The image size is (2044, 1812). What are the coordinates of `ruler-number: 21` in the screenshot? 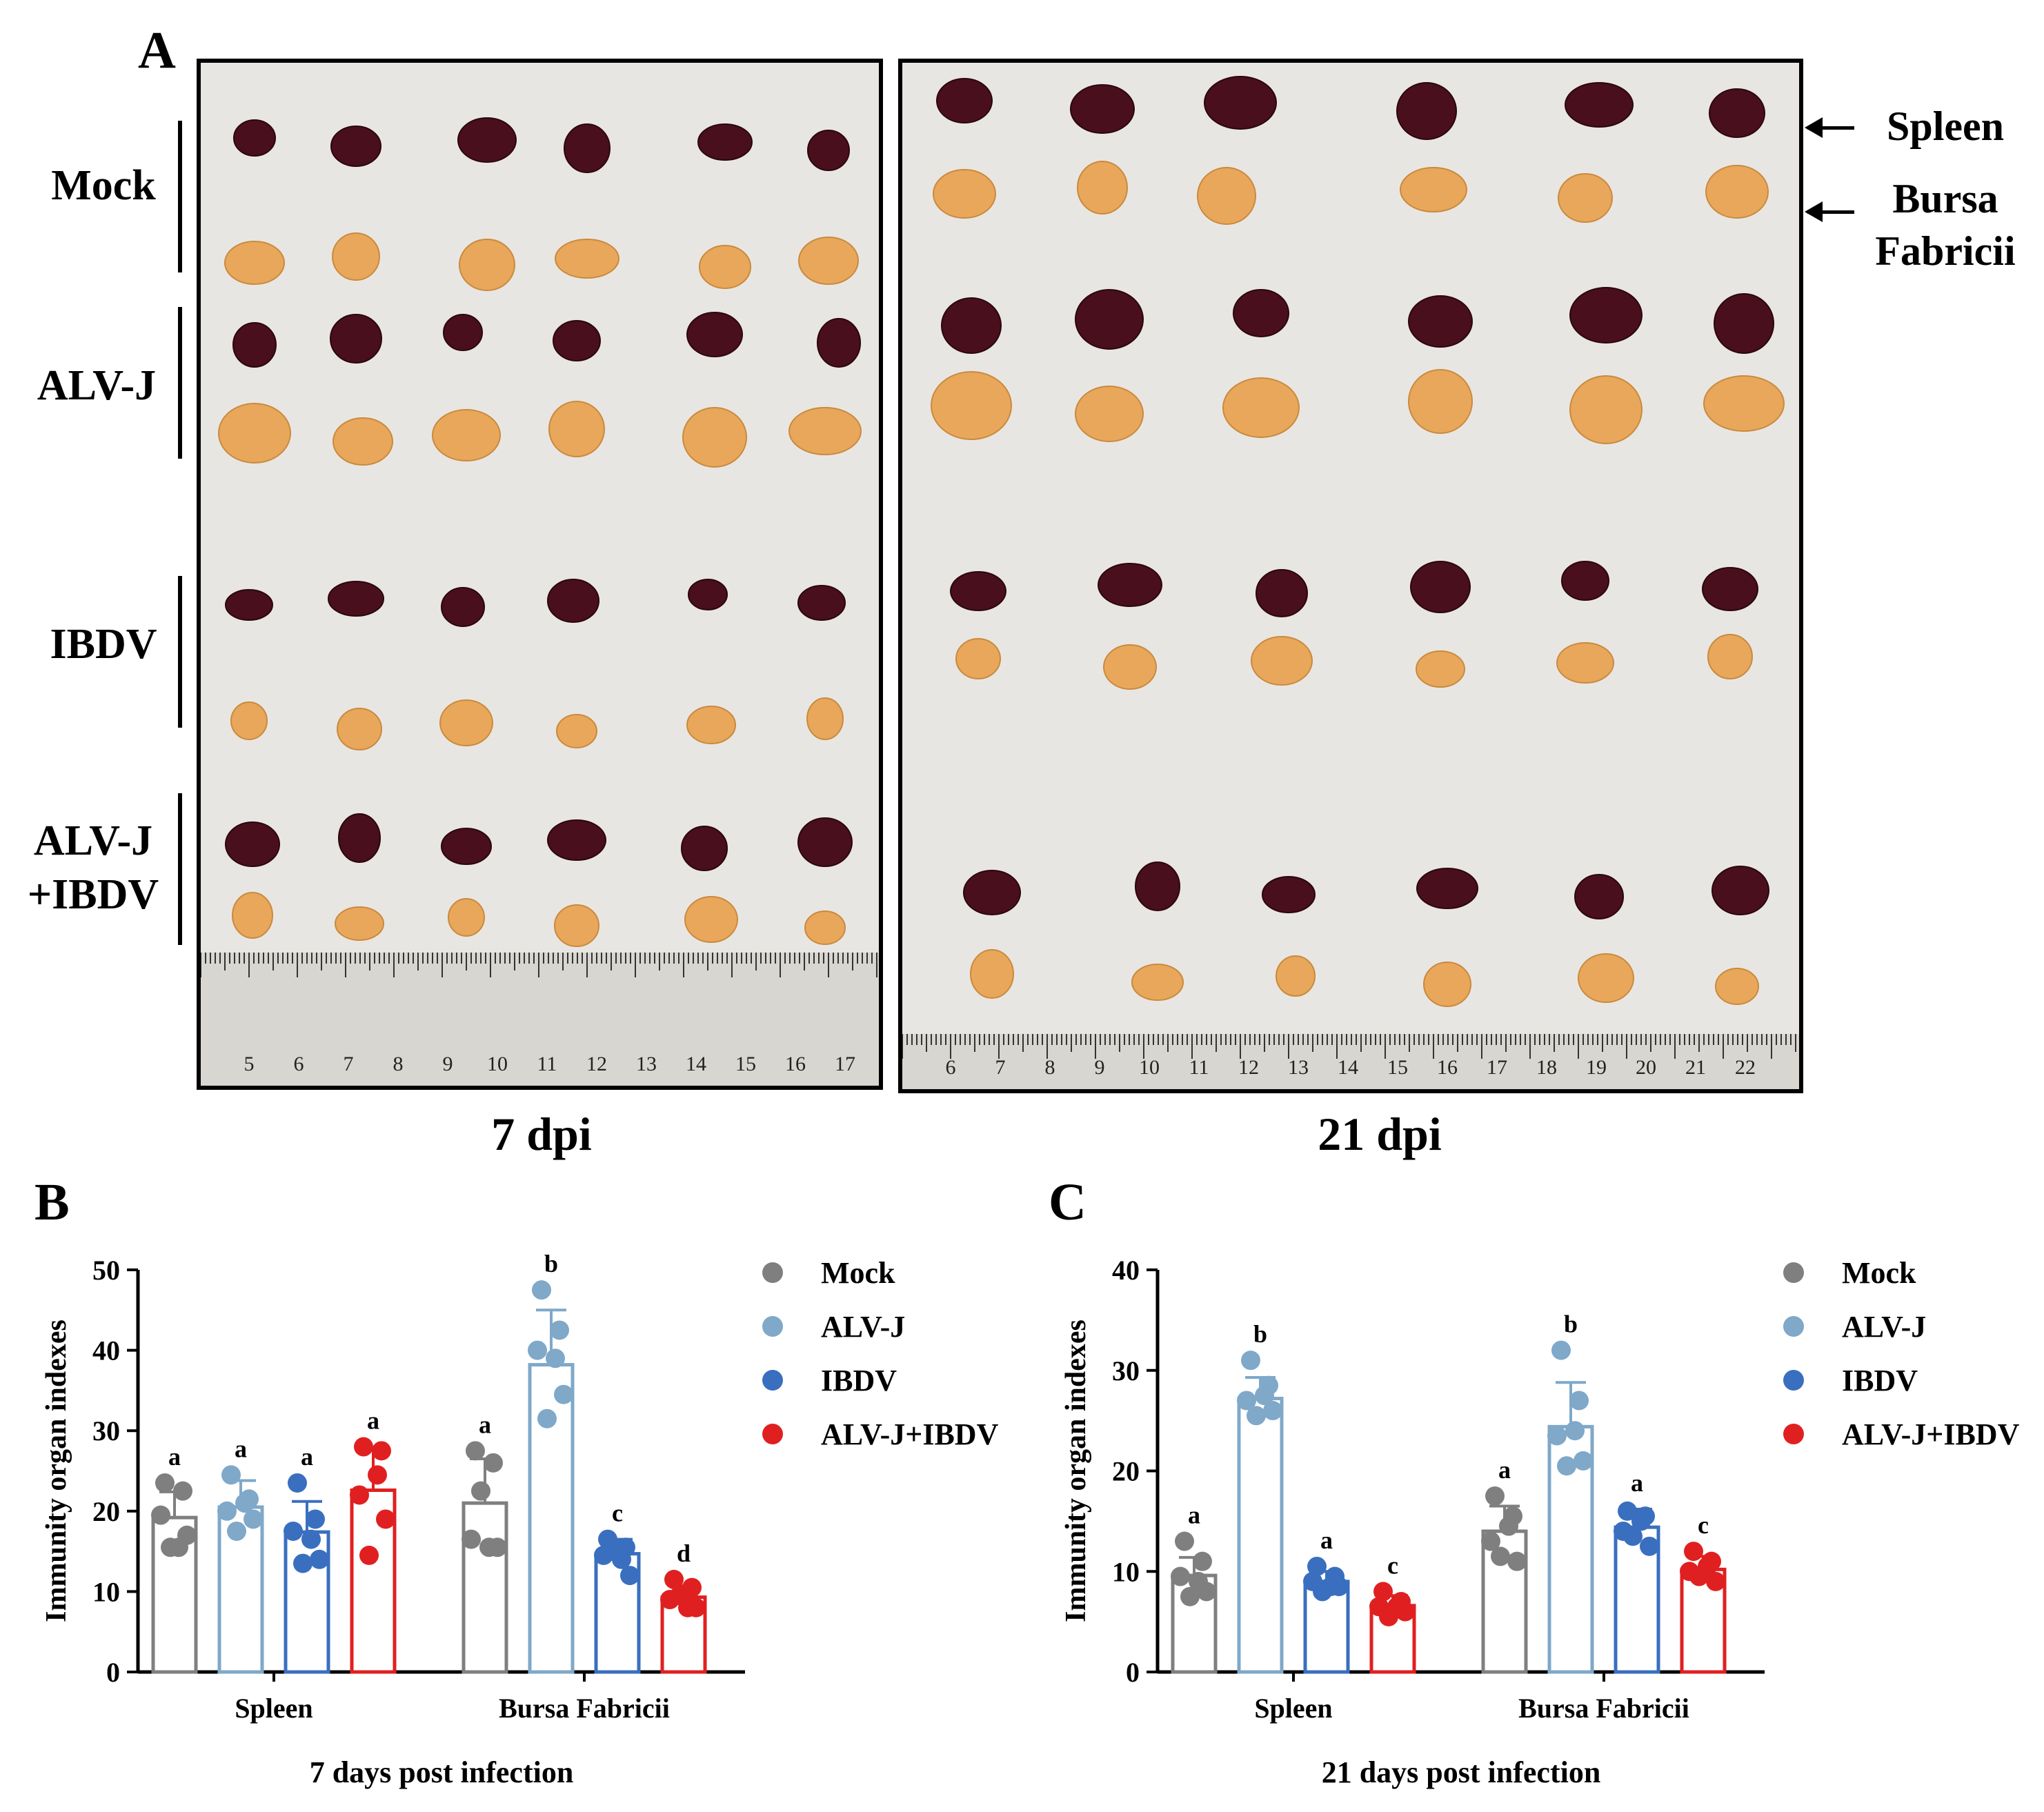 It's located at (1695, 1067).